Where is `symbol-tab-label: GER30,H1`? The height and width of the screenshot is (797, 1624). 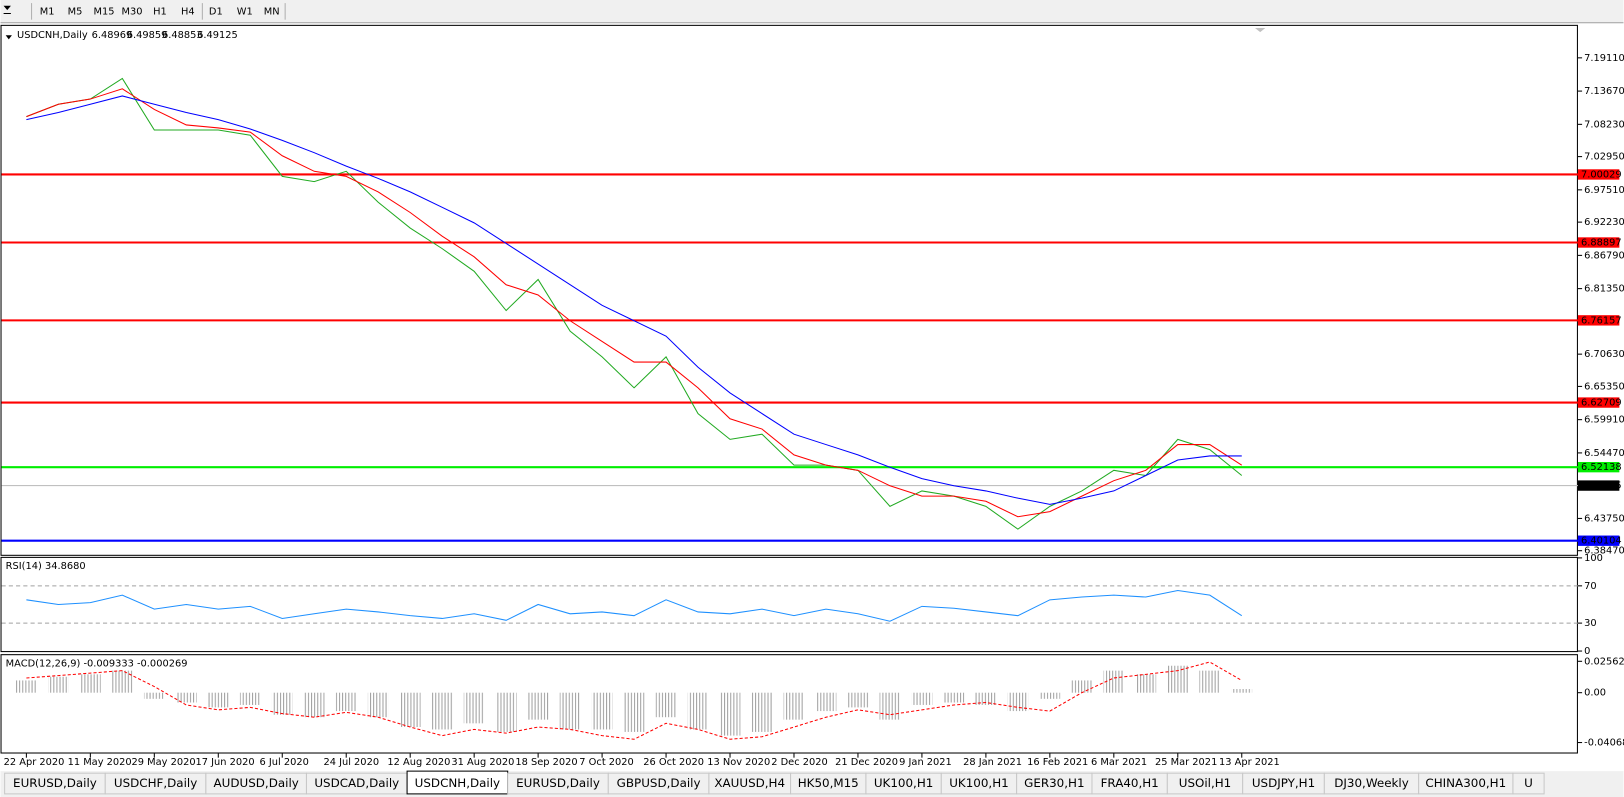
symbol-tab-label: GER30,H1 is located at coordinates (1054, 783).